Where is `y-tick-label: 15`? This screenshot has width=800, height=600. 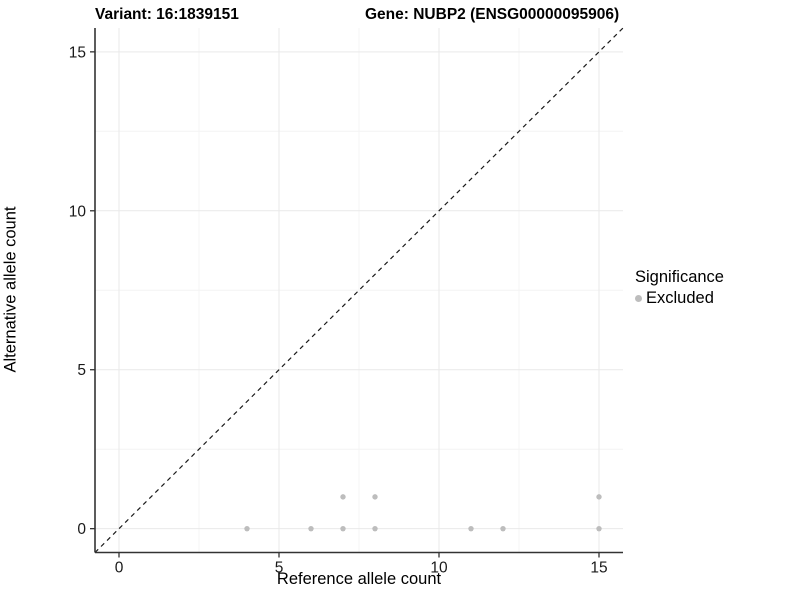 y-tick-label: 15 is located at coordinates (77, 52).